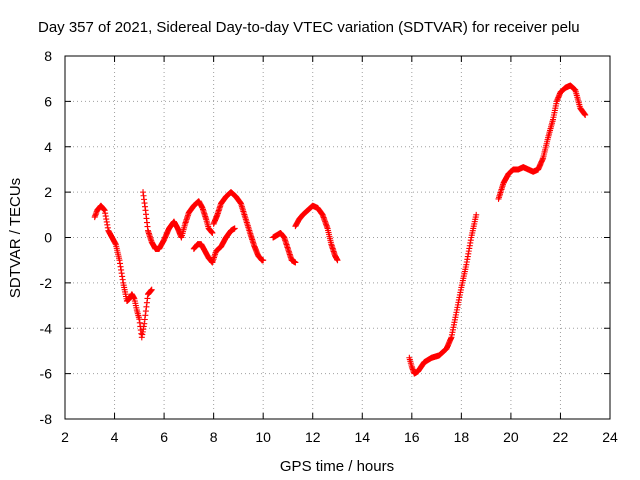 This screenshot has height=480, width=640. Describe the element at coordinates (46, 374) in the screenshot. I see `y-tick-label: -6` at that location.